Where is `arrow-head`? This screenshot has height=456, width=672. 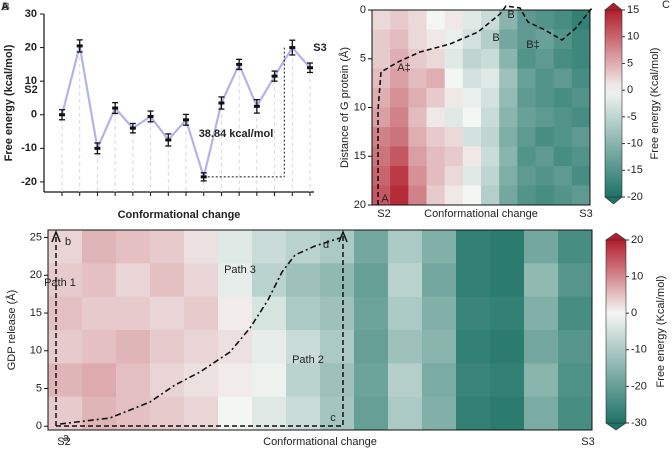
arrow-head is located at coordinates (343, 236).